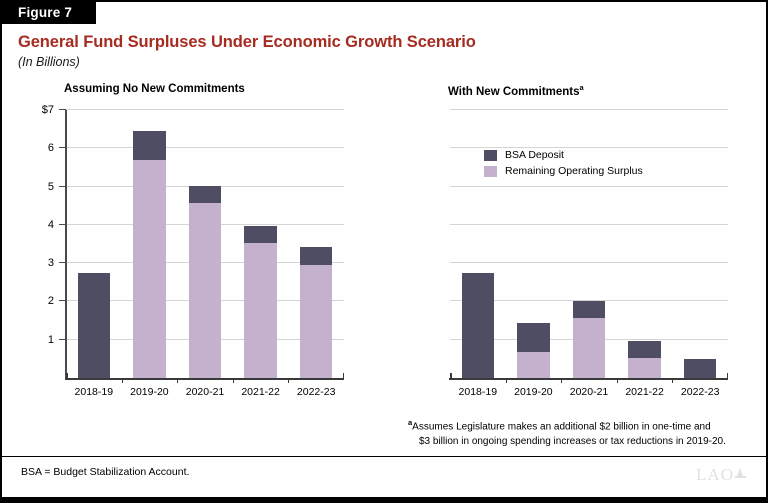  Describe the element at coordinates (50, 186) in the screenshot. I see `y-axis-label-5: 5` at that location.